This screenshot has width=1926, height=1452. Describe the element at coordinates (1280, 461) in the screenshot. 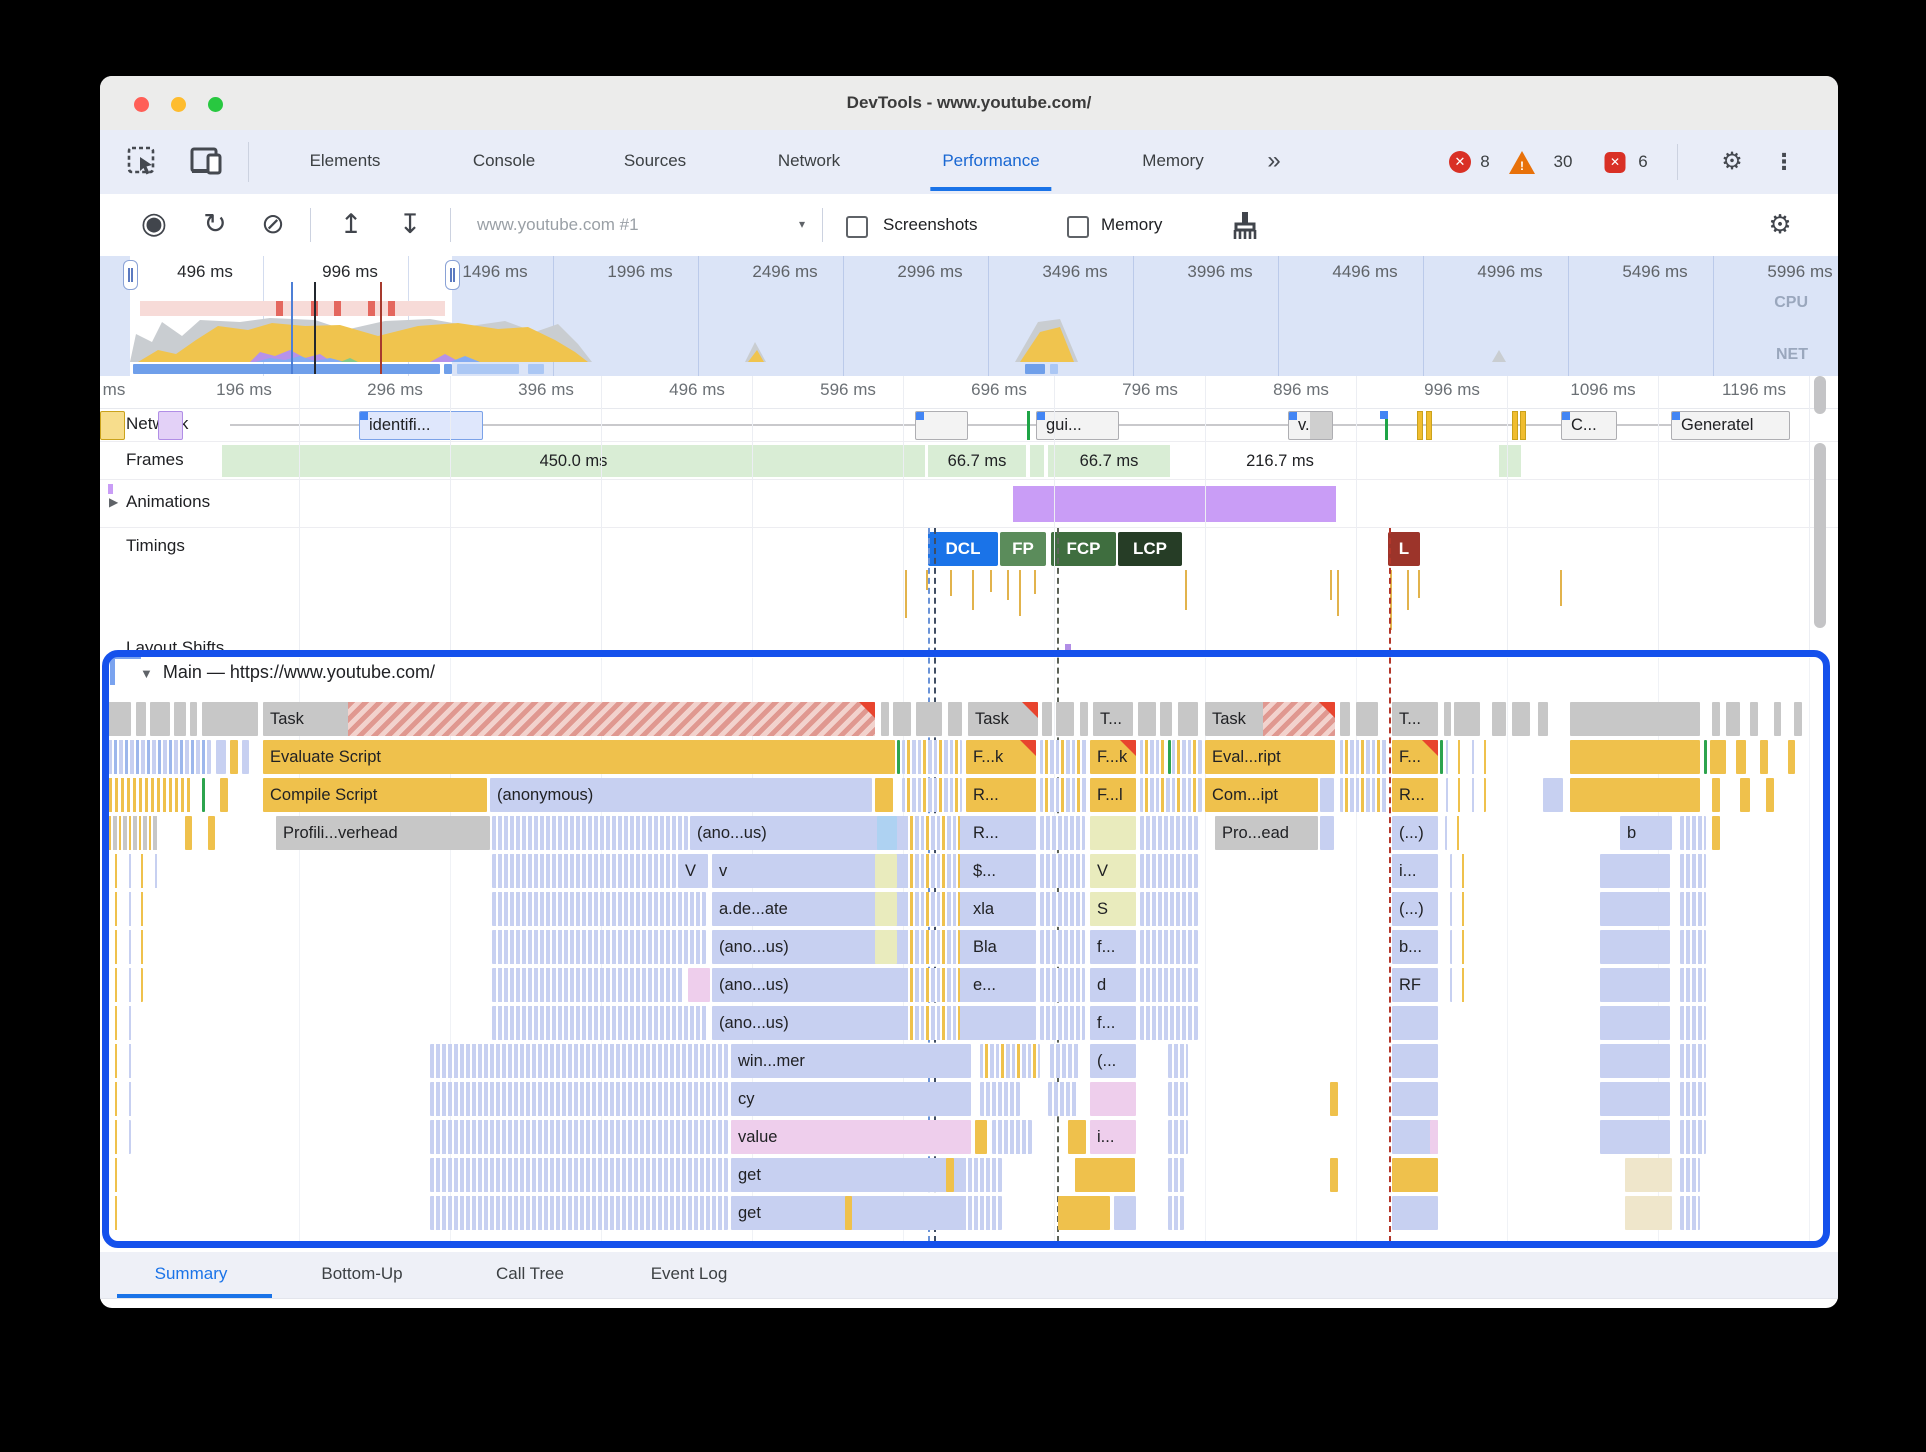

I see `frame-duration-band: 216.7 ms` at that location.